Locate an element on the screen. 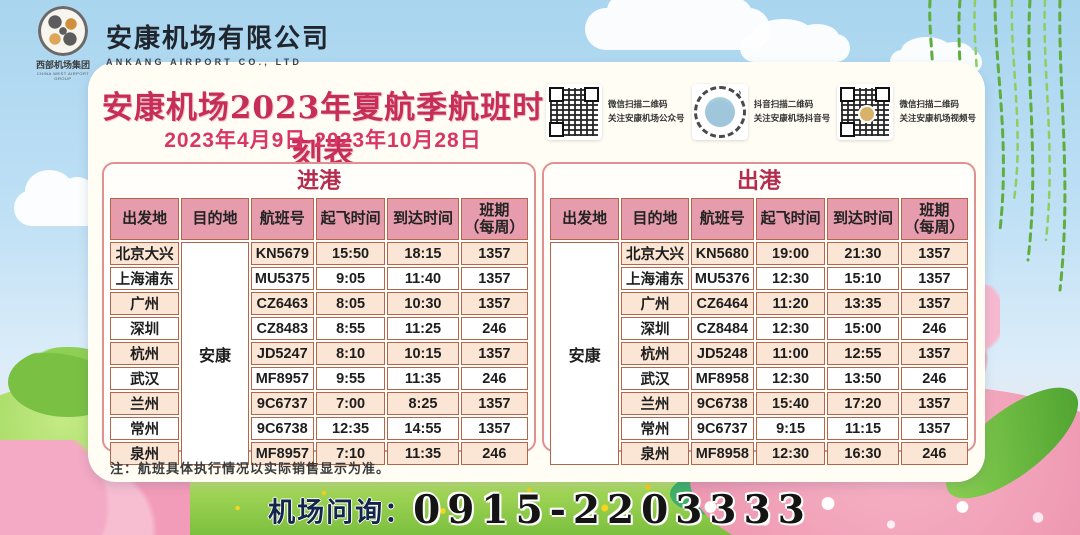  table-row: 武汉 MF8958 12:30 13:50 246 is located at coordinates (759, 378).